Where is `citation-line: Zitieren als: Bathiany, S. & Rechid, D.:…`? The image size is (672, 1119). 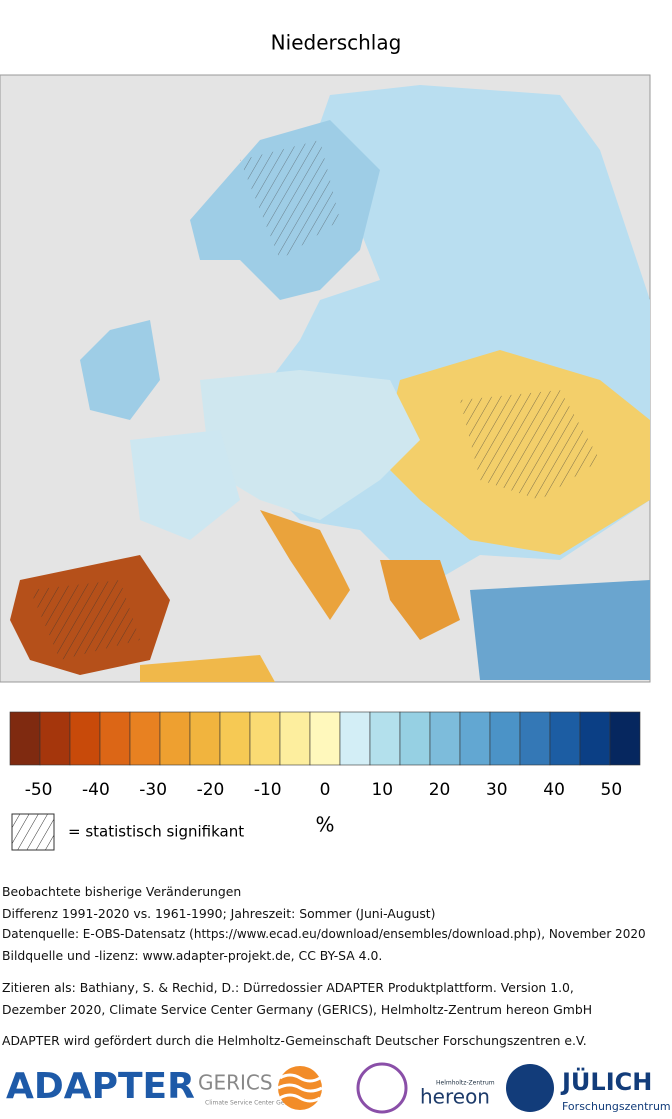
citation-line: Zitieren als: Bathiany, S. & Rechid, D.:… is located at coordinates (288, 987).